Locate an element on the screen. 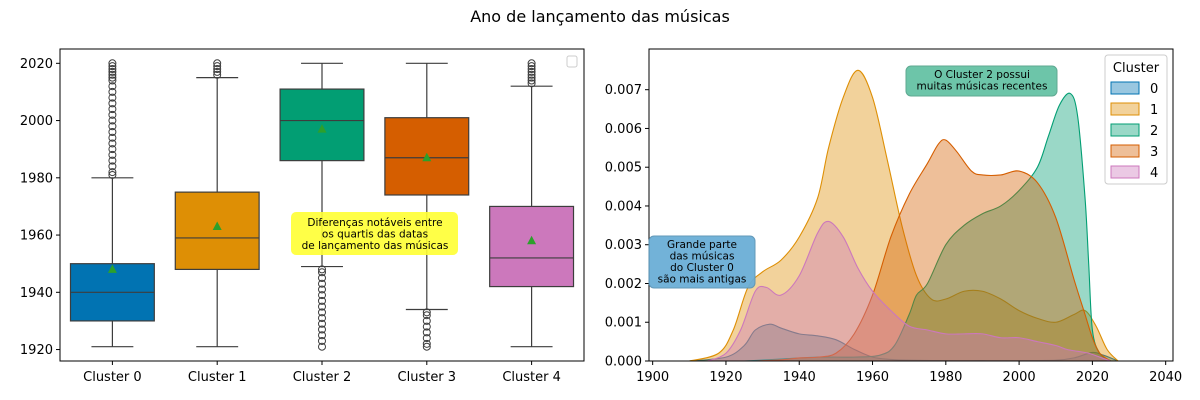 The image size is (1200, 400). legend-label-1: 1 is located at coordinates (1154, 110).